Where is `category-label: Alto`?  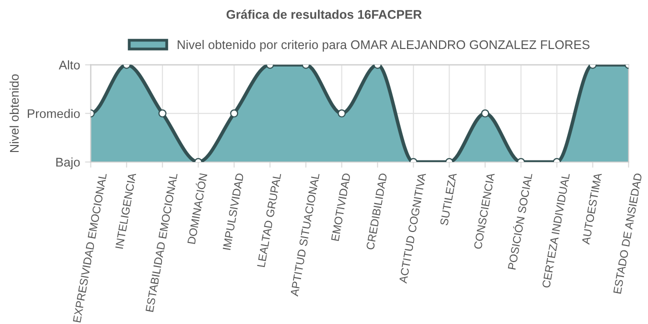 category-label: Alto is located at coordinates (69, 65).